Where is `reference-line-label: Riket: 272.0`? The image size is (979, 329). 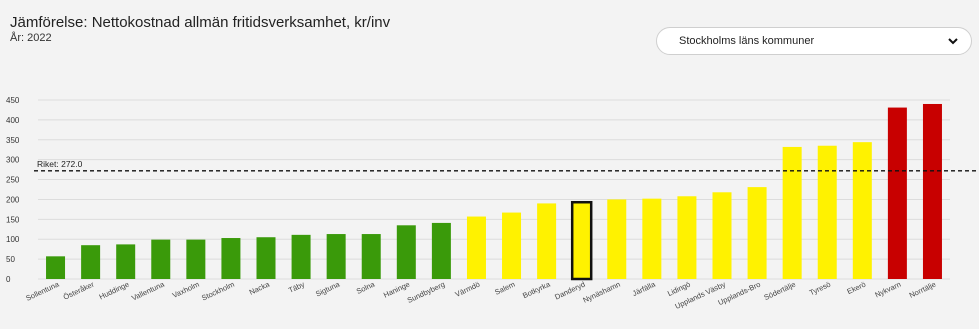 reference-line-label: Riket: 272.0 is located at coordinates (60, 164).